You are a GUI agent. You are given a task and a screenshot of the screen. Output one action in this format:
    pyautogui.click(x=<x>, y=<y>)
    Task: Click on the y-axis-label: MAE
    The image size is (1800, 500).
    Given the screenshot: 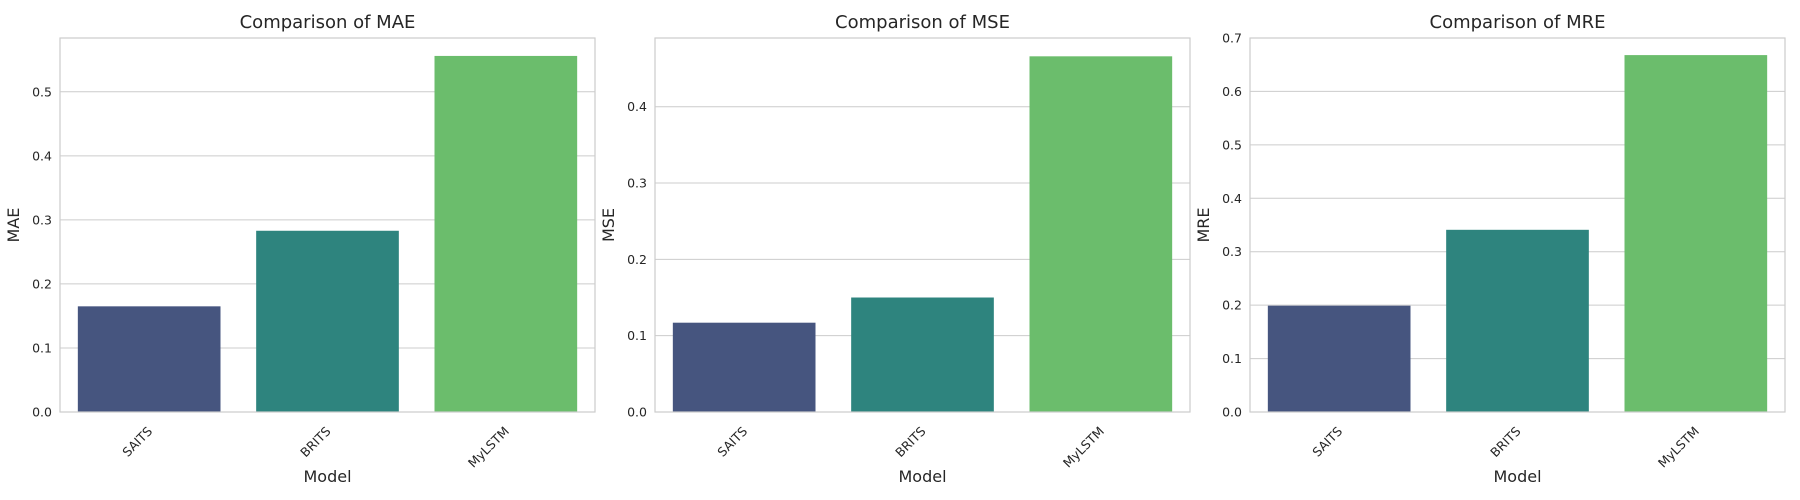 What is the action you would take?
    pyautogui.click(x=13, y=225)
    